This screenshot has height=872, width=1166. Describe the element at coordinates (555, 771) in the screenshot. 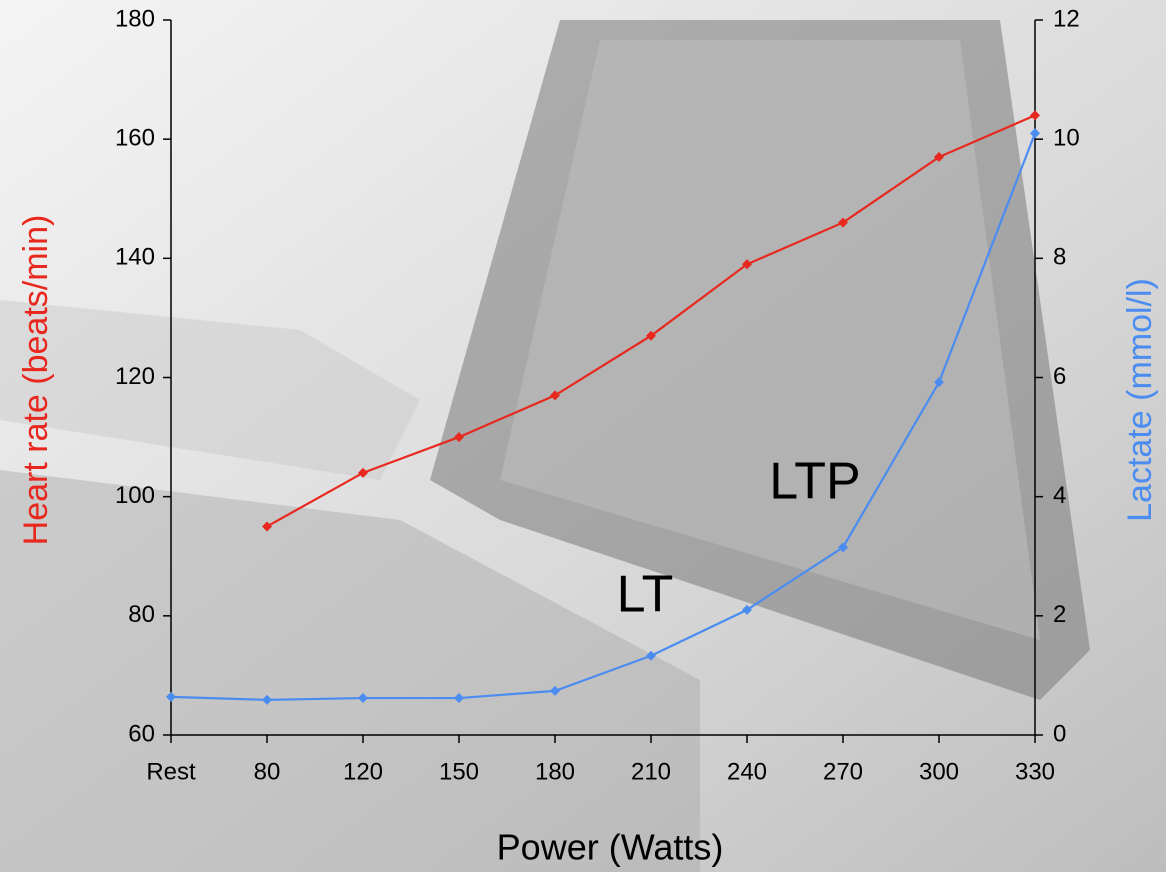

I see `x-tick-label: 180` at that location.